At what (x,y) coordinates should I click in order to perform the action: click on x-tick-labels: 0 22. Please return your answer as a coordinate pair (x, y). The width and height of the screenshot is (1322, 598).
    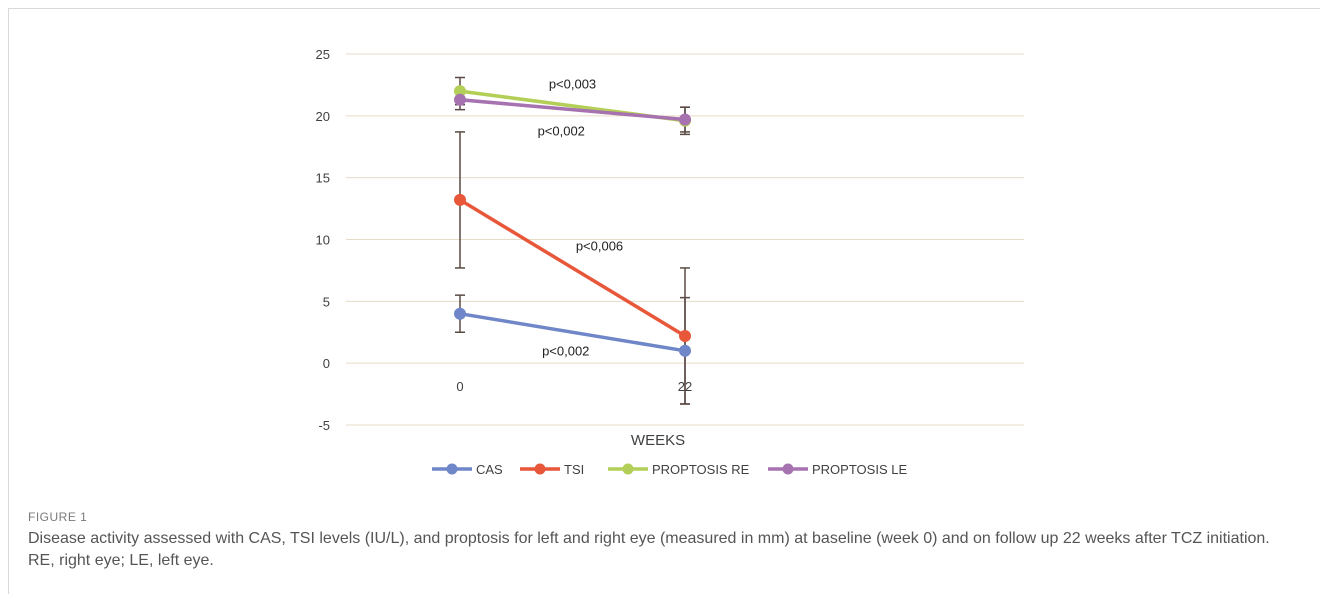
    Looking at the image, I should click on (574, 386).